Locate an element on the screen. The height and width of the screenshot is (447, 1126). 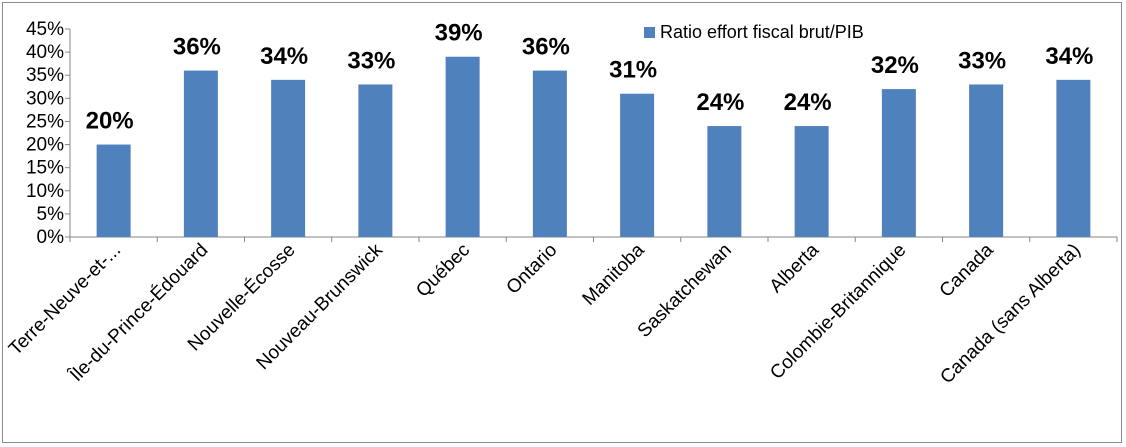
y-tick-label: 0% is located at coordinates (51, 237).